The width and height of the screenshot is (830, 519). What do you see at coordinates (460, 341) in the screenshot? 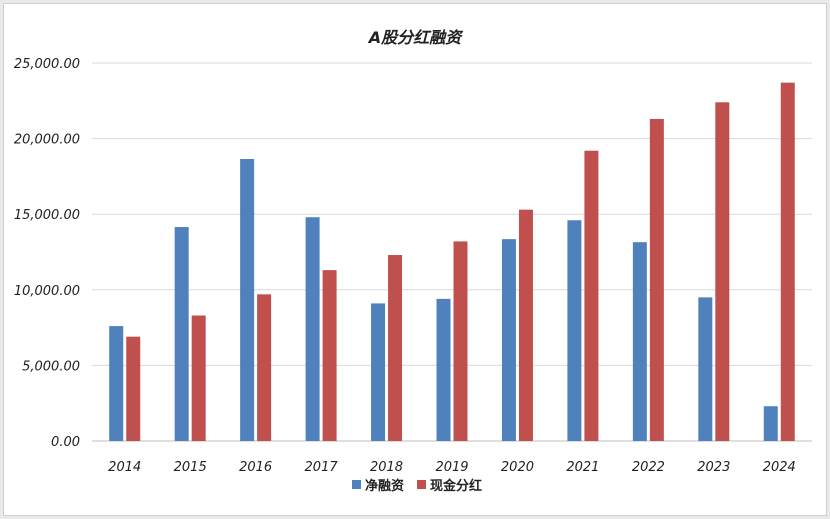
I see `bar-cash-dividend-2019` at bounding box center [460, 341].